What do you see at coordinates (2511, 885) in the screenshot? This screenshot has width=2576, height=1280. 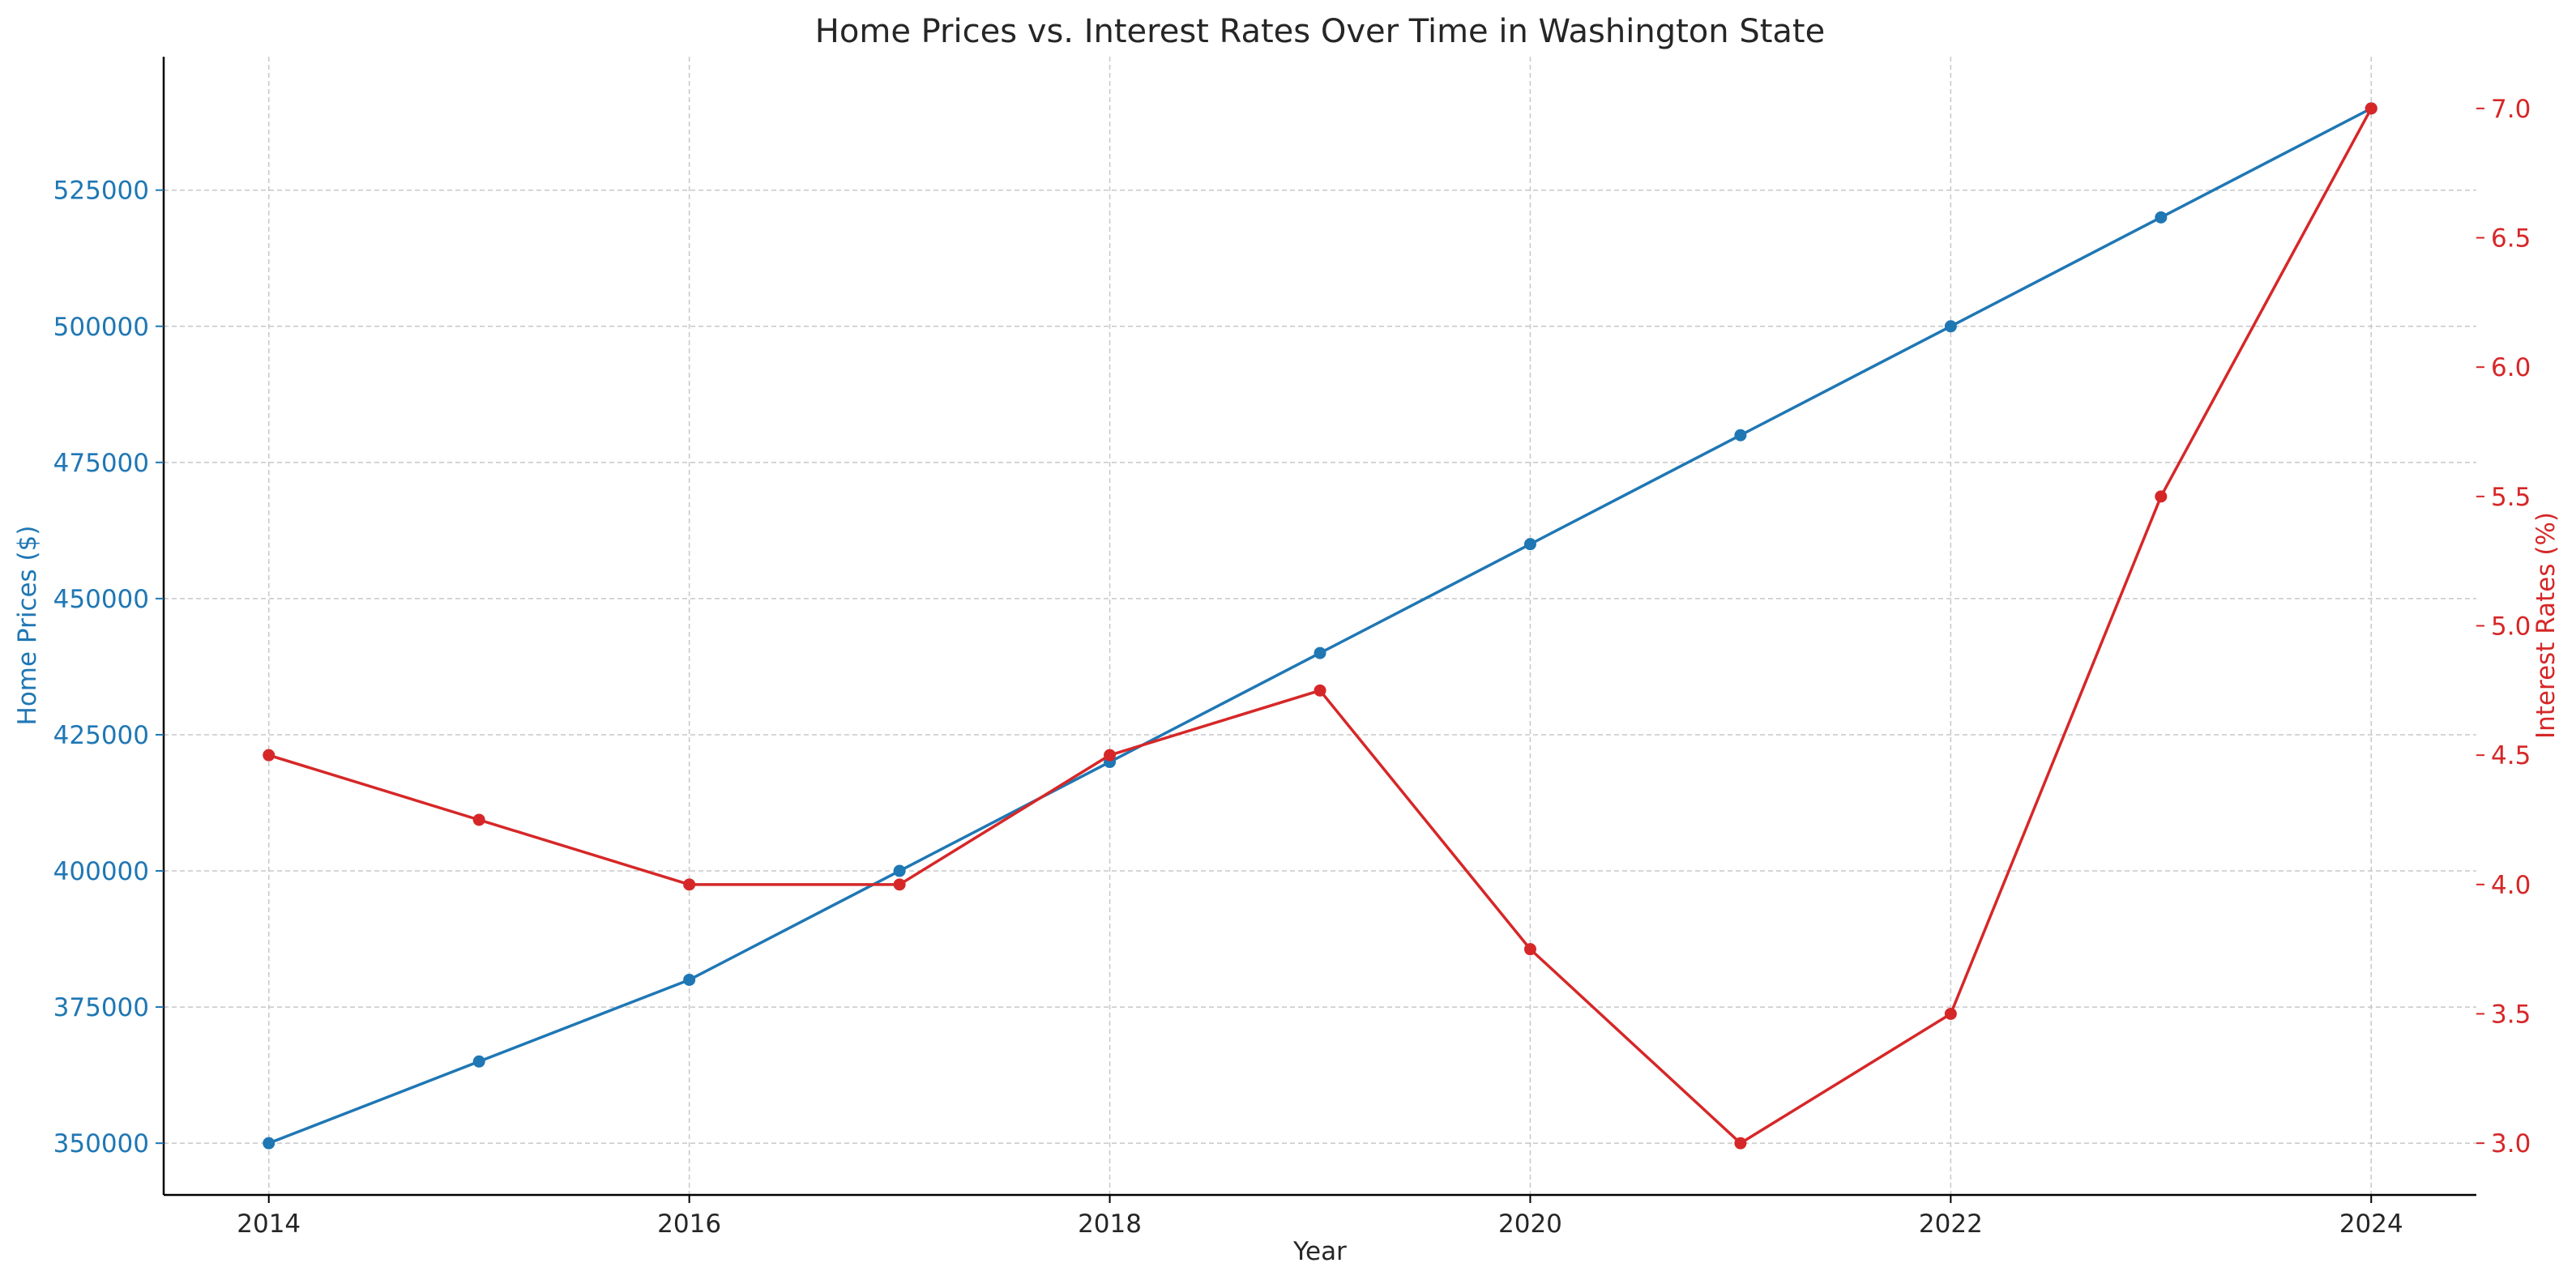 I see `y-right-tick-label: 4.0` at bounding box center [2511, 885].